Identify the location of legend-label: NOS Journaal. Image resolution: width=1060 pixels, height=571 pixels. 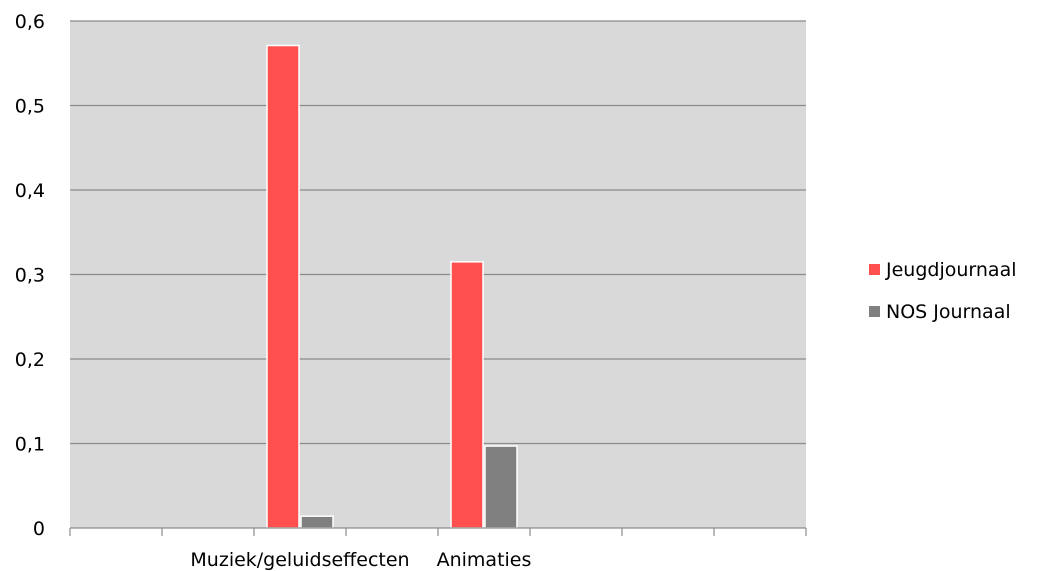
(948, 312).